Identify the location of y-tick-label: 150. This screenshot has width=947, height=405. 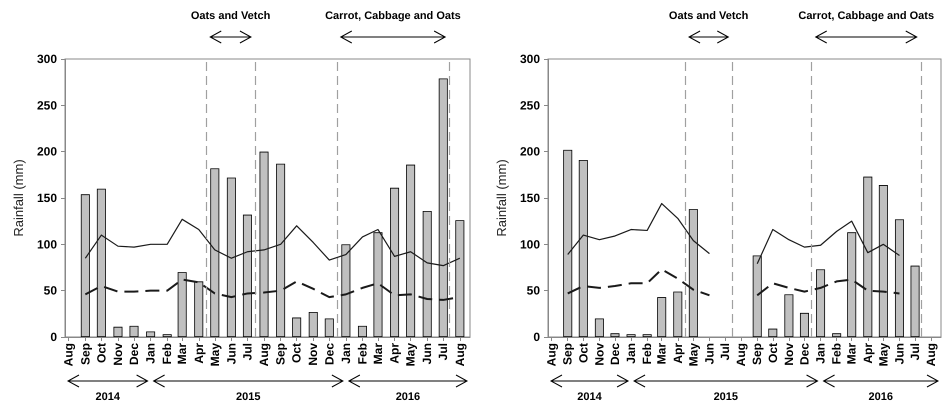
(530, 198).